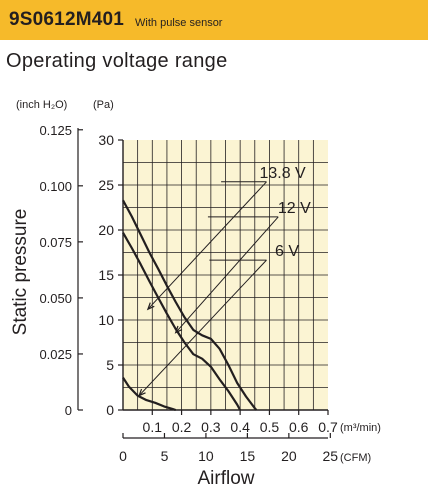 The width and height of the screenshot is (428, 493). Describe the element at coordinates (55, 130) in the screenshot. I see `y-tick-label-inch: 0.125` at that location.